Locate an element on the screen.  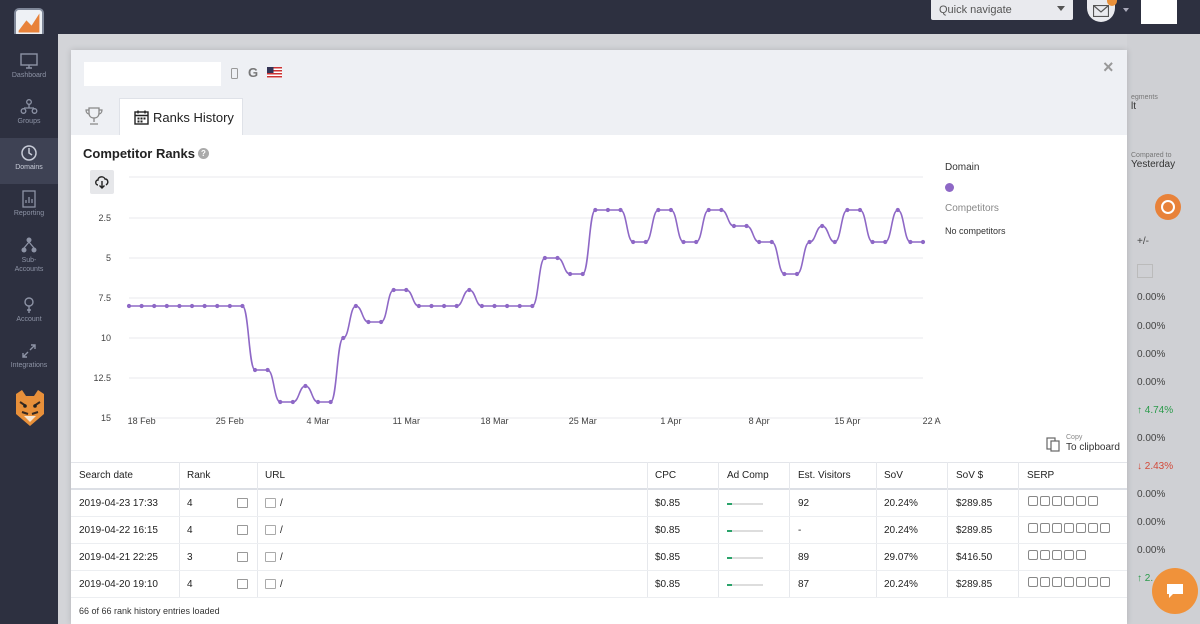
help-icon: ? is located at coordinates (203, 153).